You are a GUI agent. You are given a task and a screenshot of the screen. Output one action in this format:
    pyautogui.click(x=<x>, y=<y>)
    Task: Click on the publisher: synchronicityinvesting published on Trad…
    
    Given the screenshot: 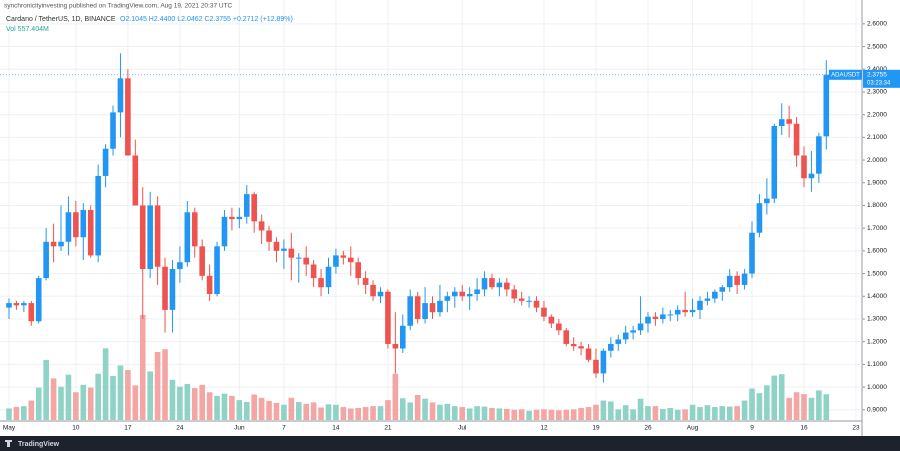 What is the action you would take?
    pyautogui.click(x=118, y=6)
    